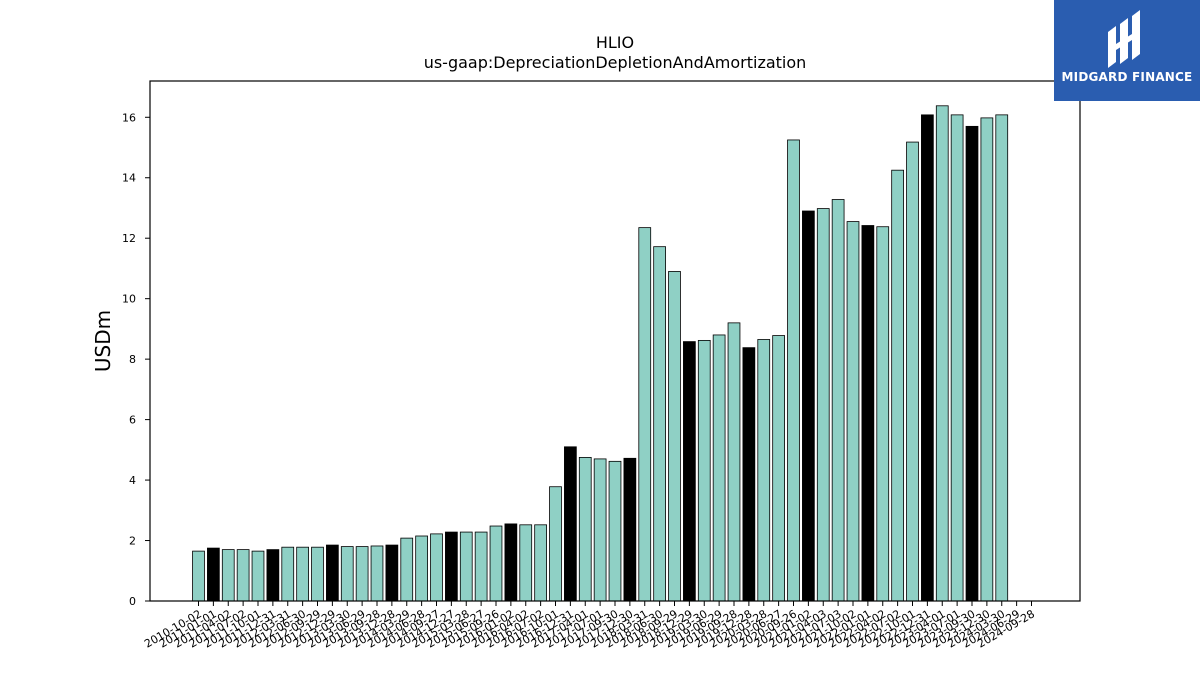 The image size is (1200, 675). What do you see at coordinates (129, 117) in the screenshot?
I see `y-tick-label: 16` at bounding box center [129, 117].